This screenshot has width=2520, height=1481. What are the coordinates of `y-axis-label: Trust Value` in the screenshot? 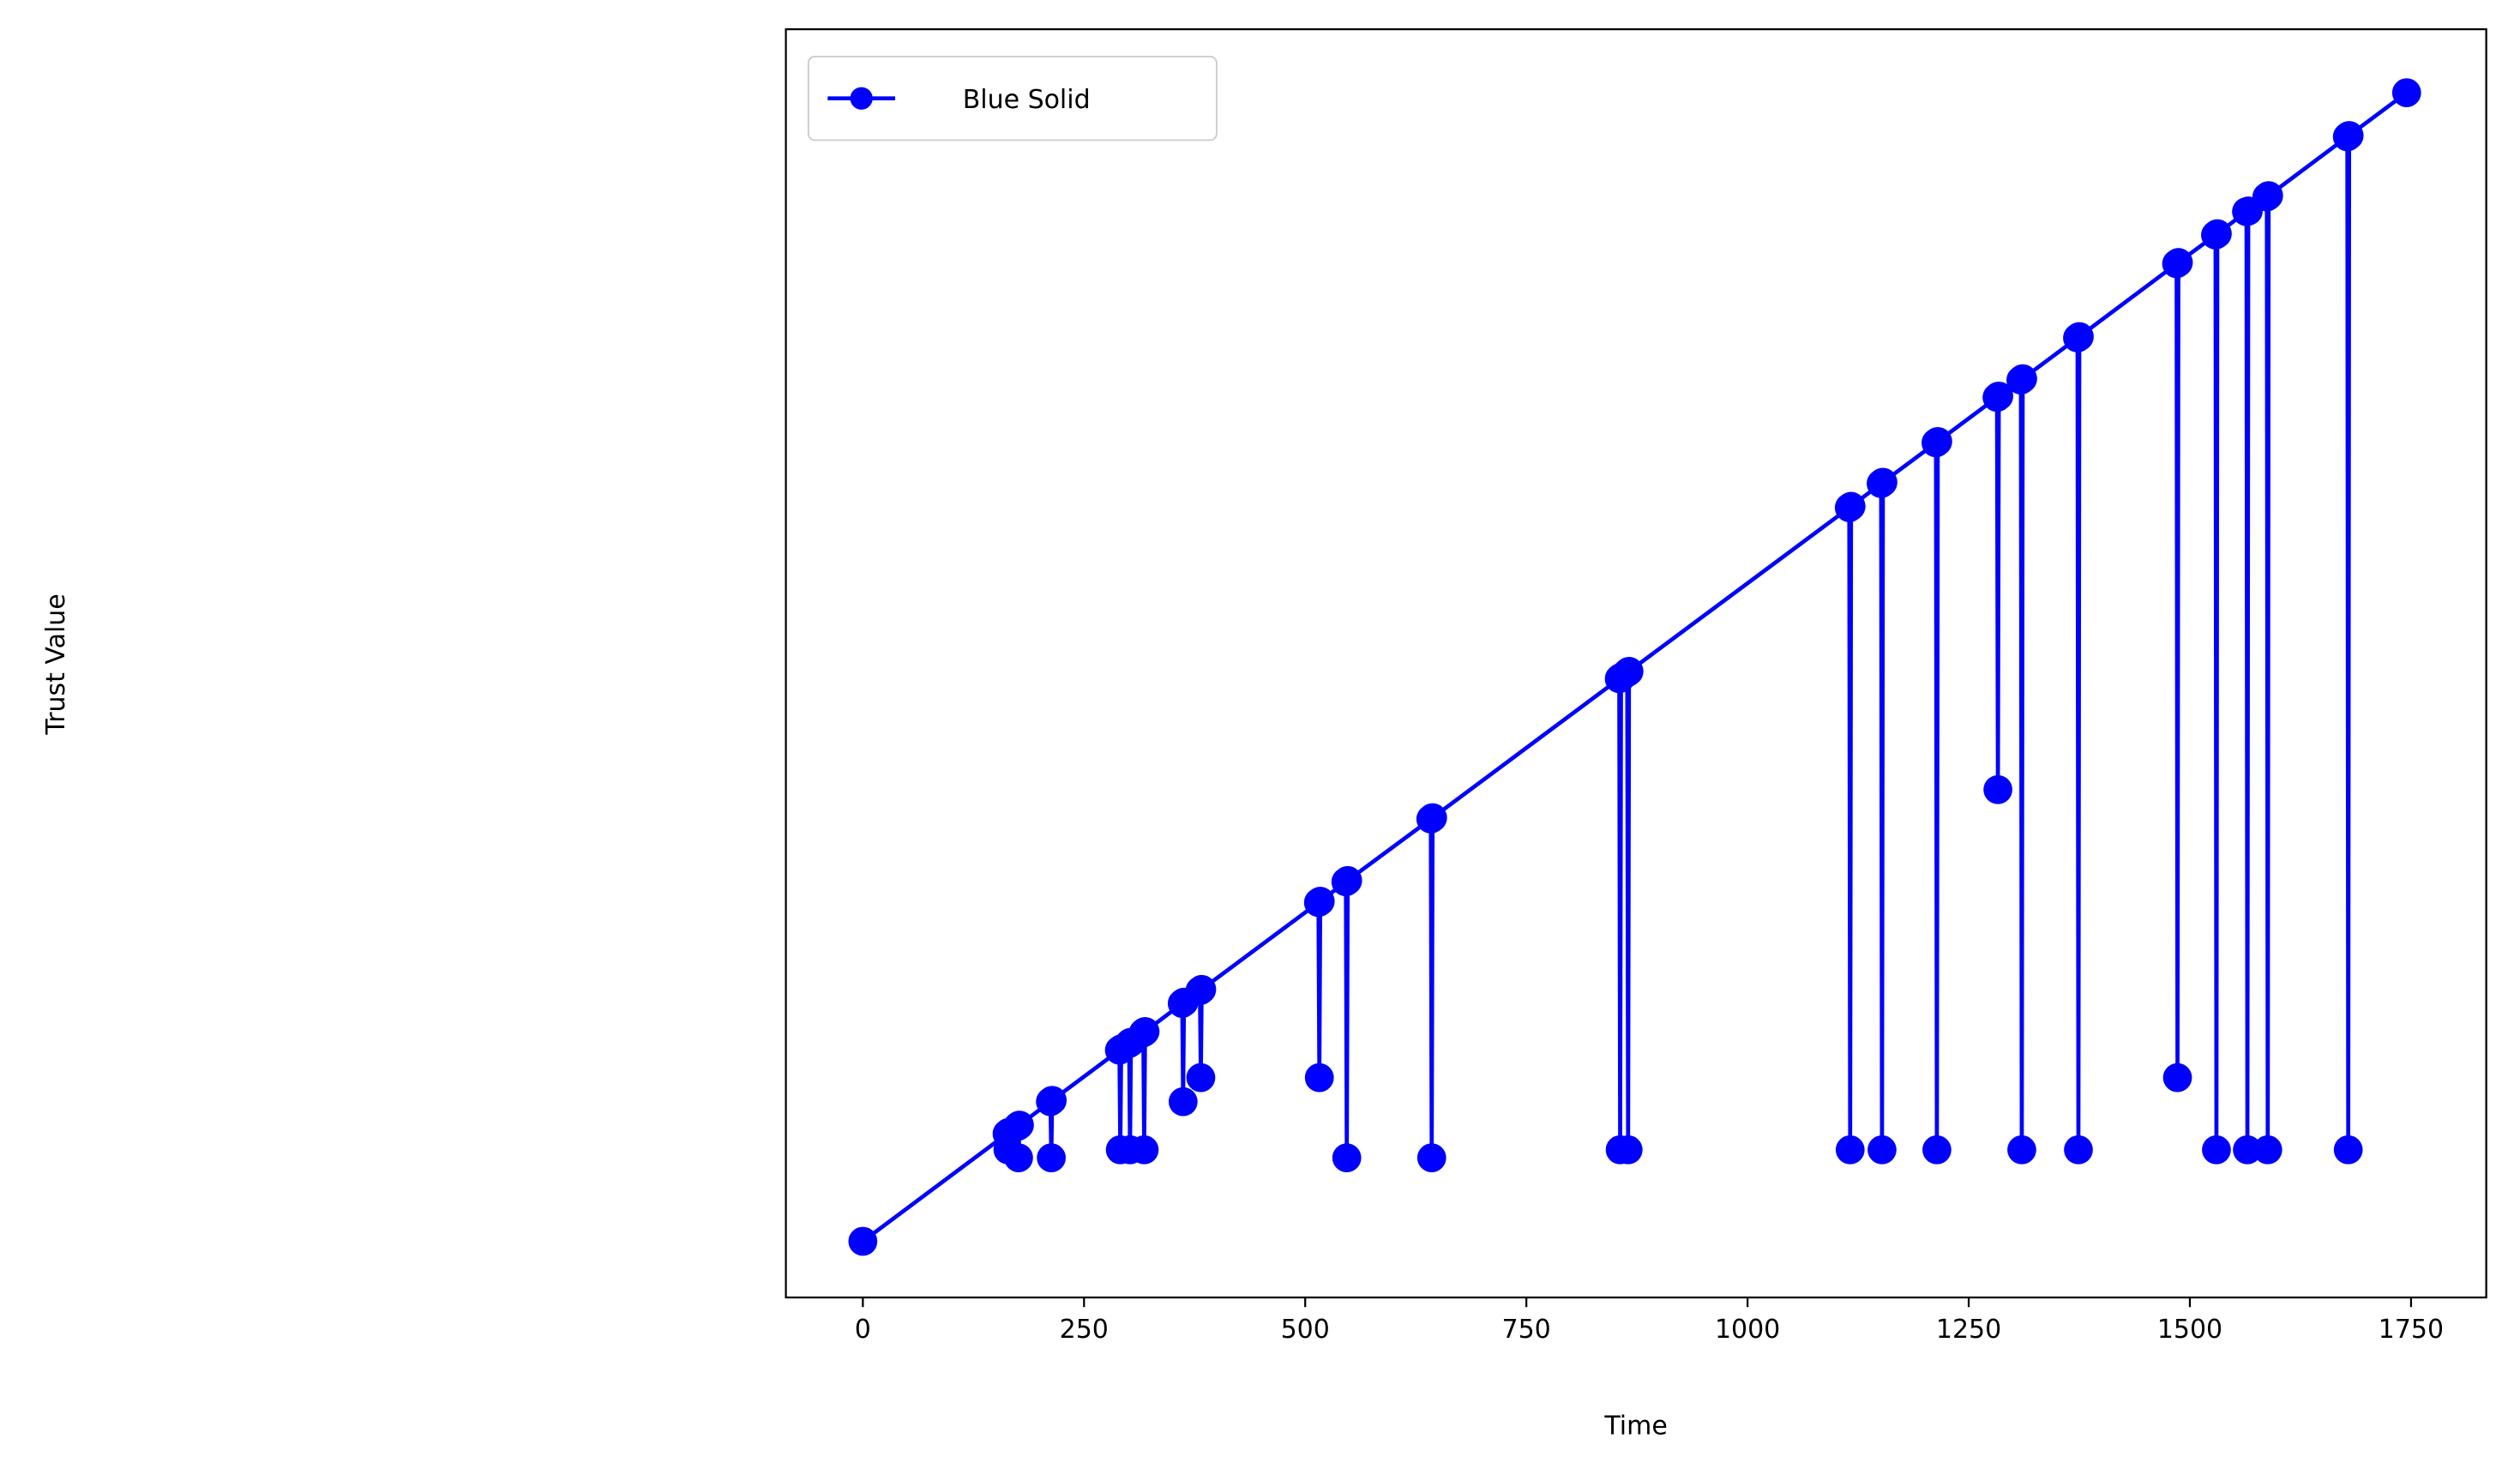 It's located at (56, 664).